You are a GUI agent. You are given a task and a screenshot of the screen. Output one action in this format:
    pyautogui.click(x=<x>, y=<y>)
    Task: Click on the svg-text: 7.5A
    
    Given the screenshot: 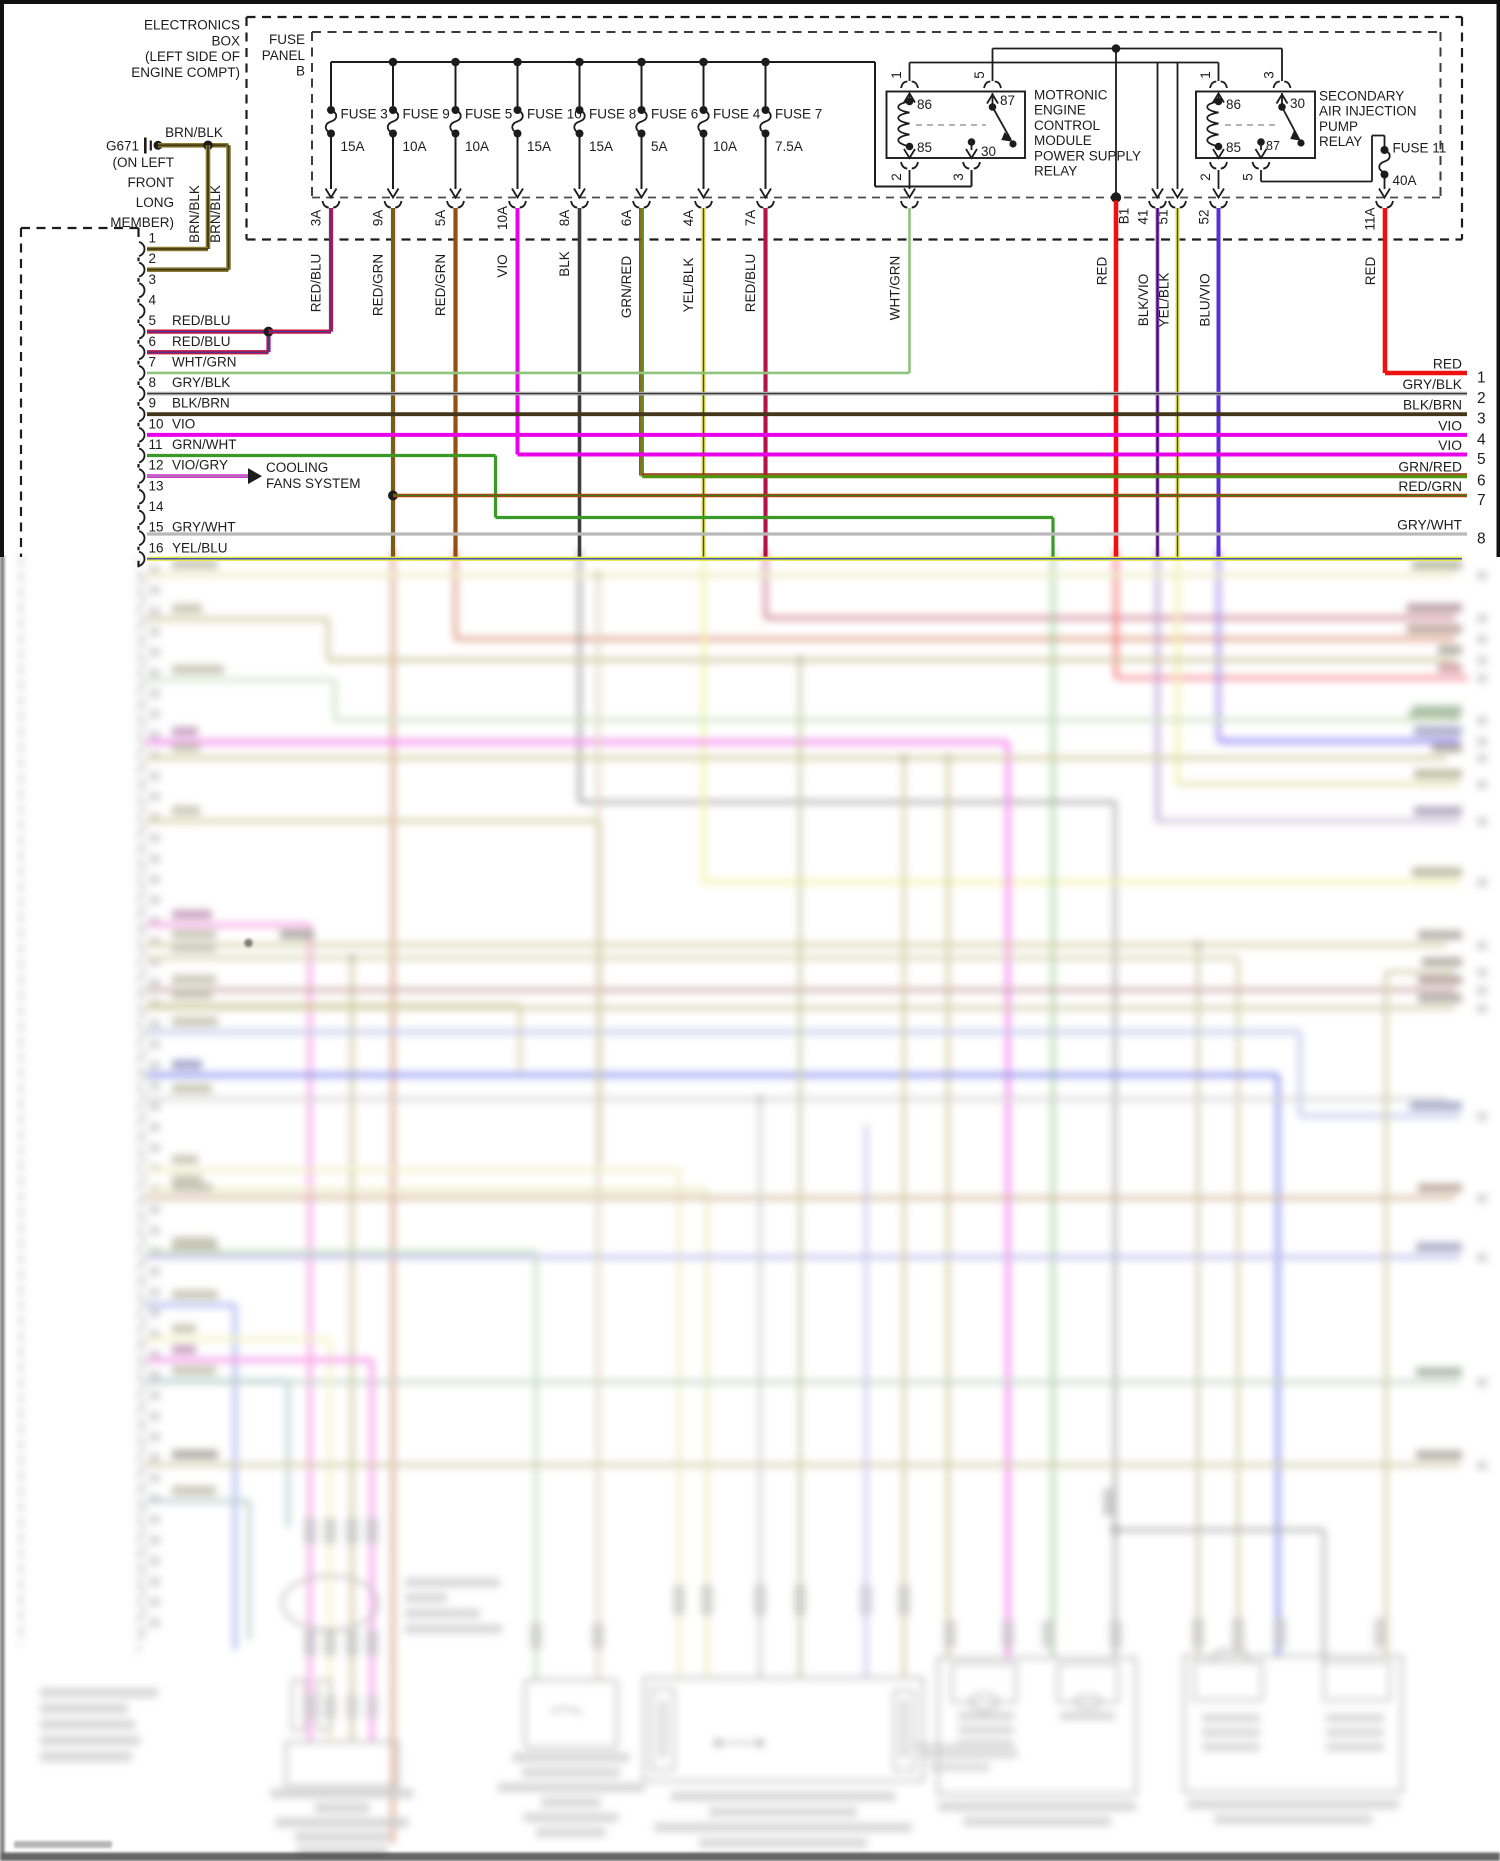 What is the action you would take?
    pyautogui.click(x=789, y=146)
    